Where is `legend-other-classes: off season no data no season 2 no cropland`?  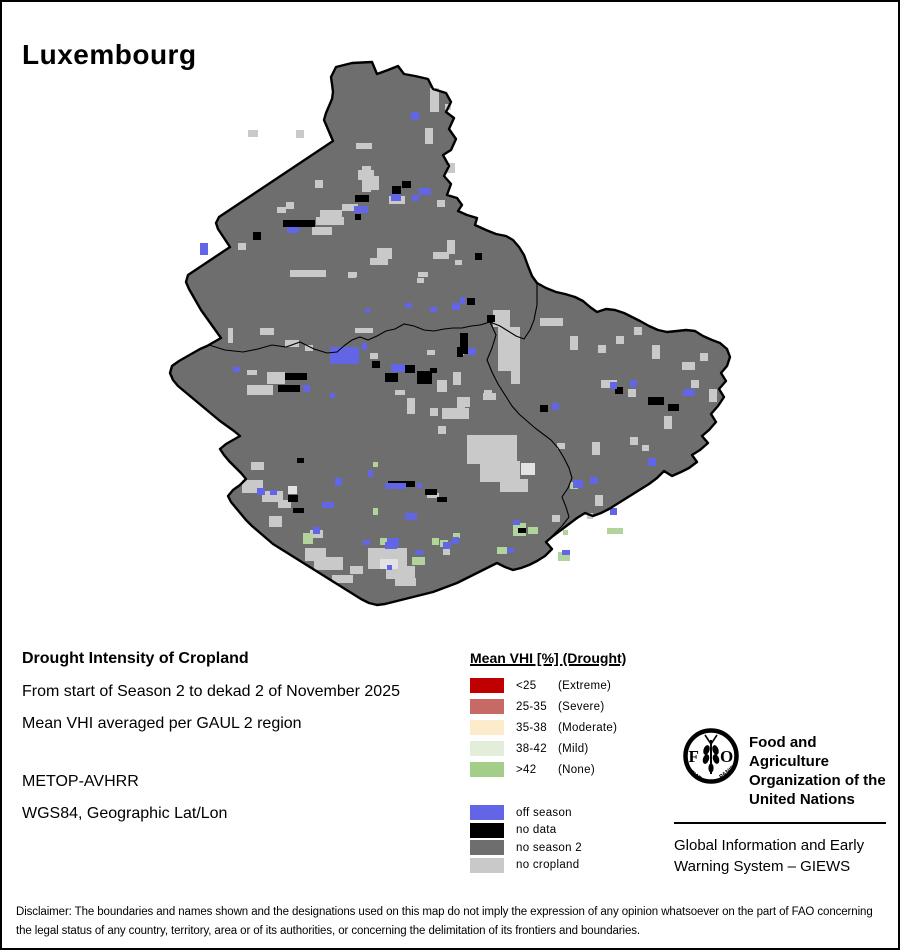
legend-other-classes: off season no data no season 2 no cropland is located at coordinates (575, 839).